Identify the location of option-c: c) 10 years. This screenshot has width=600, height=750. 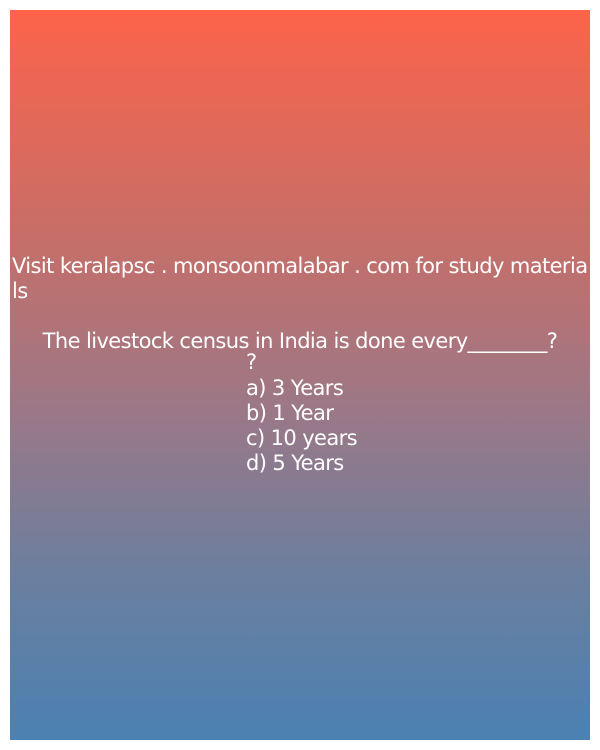
(302, 438).